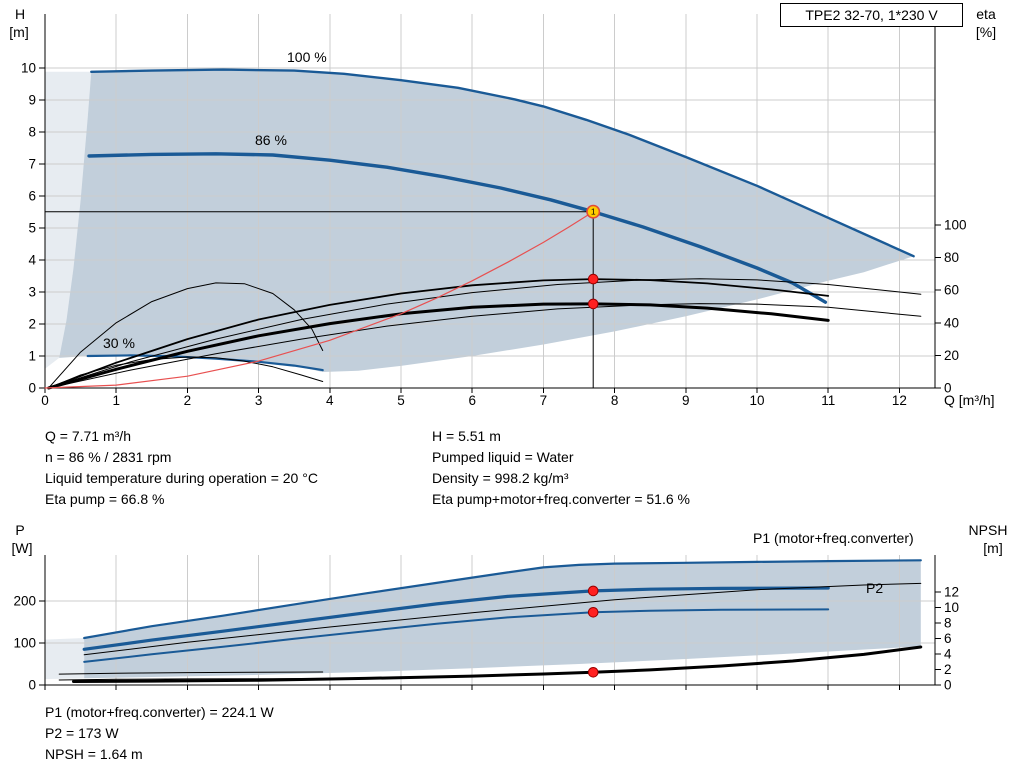 This screenshot has height=781, width=1024. What do you see at coordinates (686, 400) in the screenshot?
I see `x-tick-label: 9` at bounding box center [686, 400].